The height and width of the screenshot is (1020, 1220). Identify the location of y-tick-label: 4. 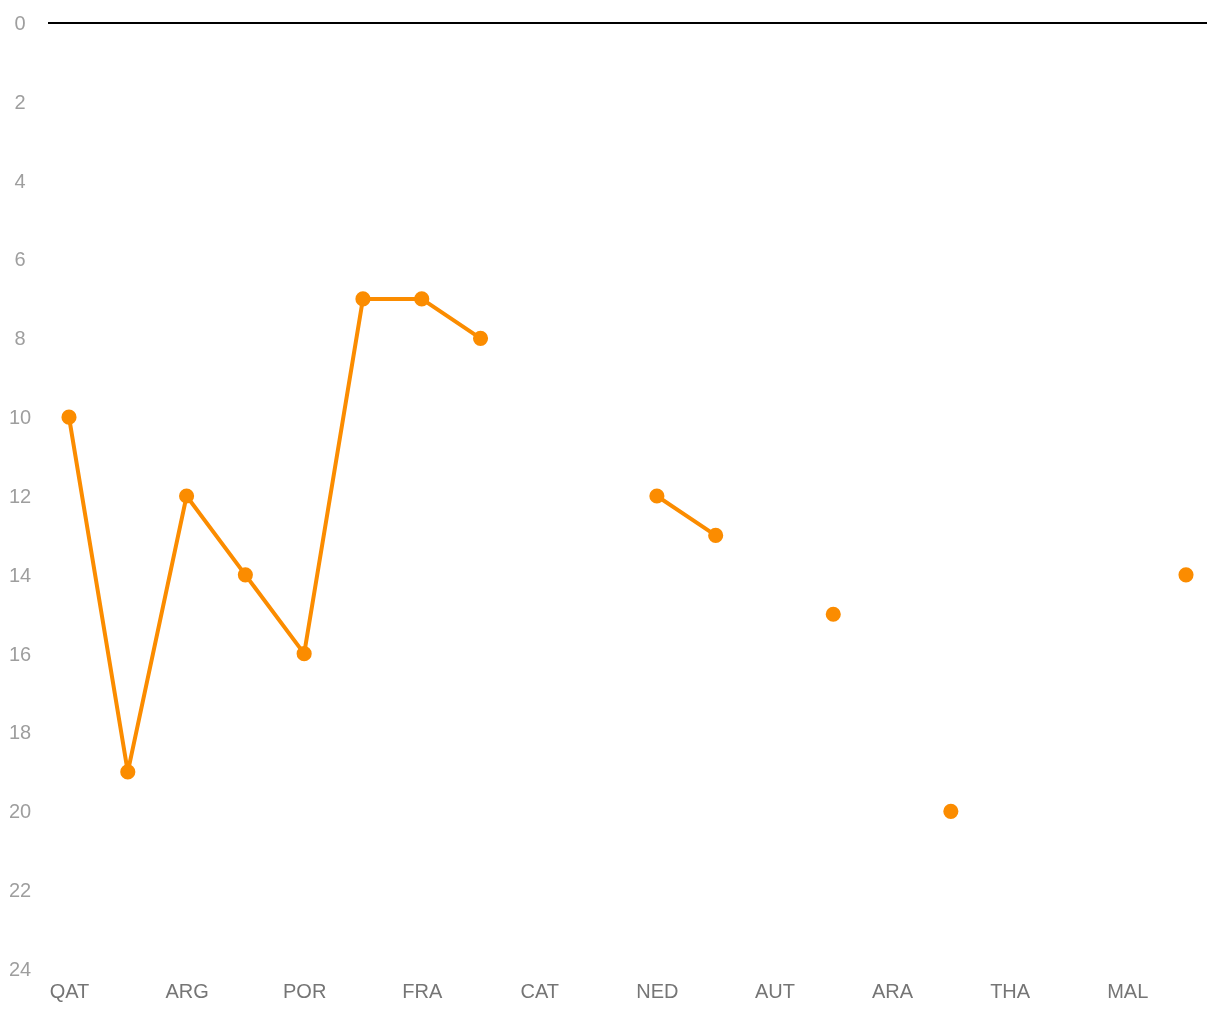
(20, 180).